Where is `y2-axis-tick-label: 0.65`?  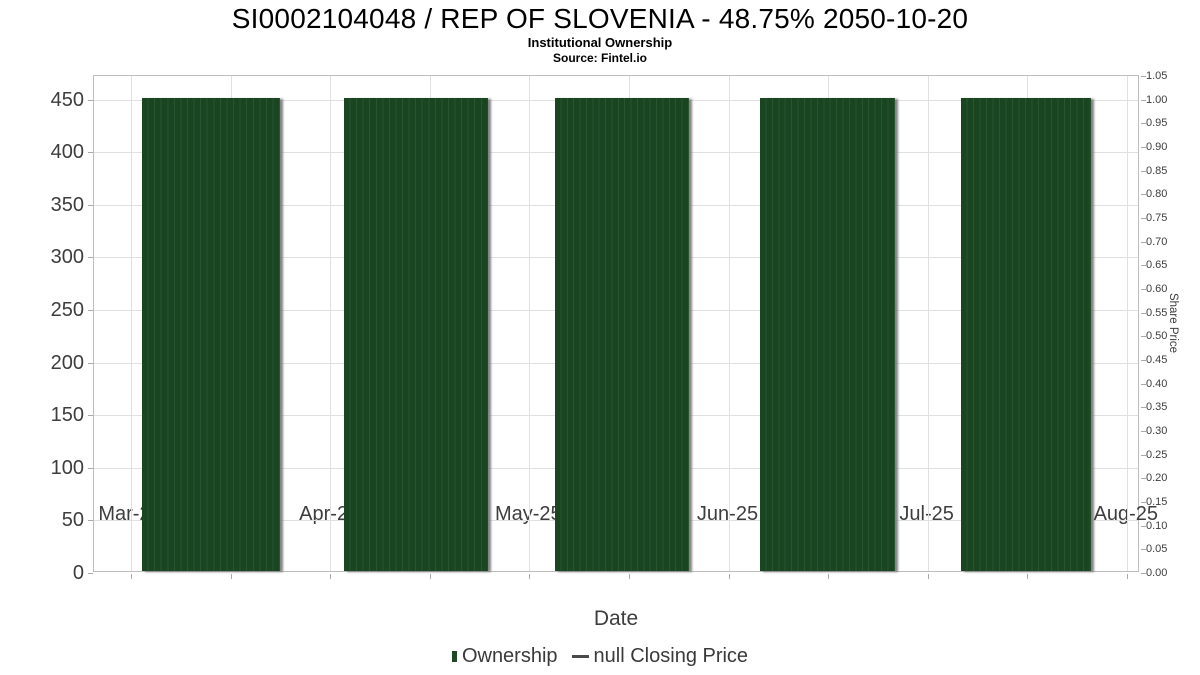 y2-axis-tick-label: 0.65 is located at coordinates (1157, 265).